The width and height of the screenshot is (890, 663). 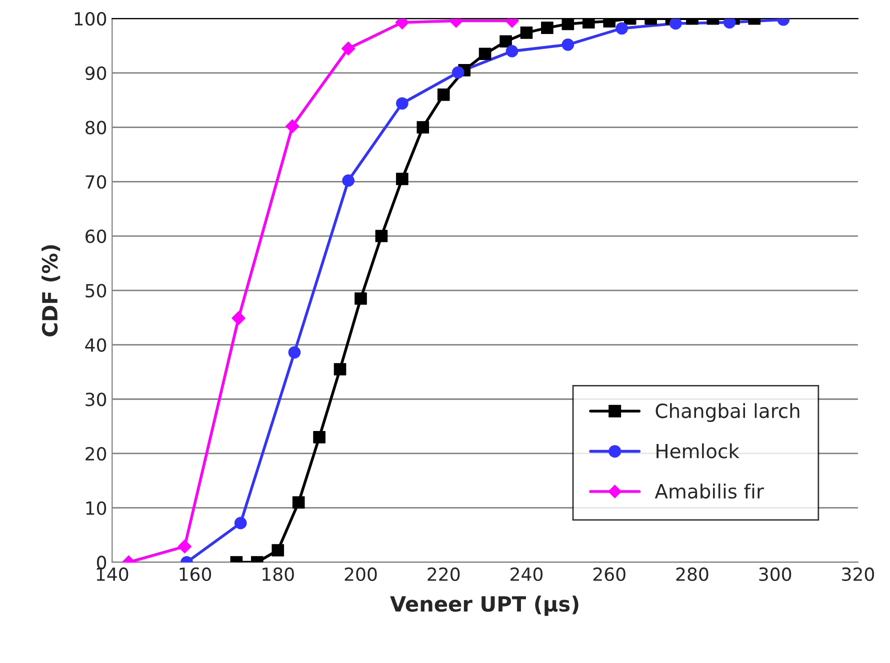 What do you see at coordinates (112, 574) in the screenshot?
I see `x-tick-label: 140` at bounding box center [112, 574].